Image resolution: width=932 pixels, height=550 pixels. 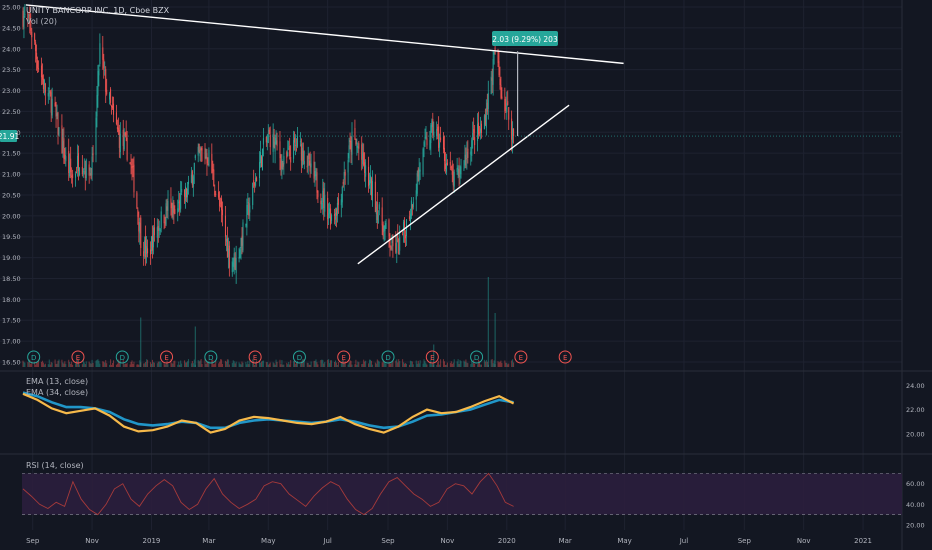 I want to click on rsi-pane, so click(x=462, y=494).